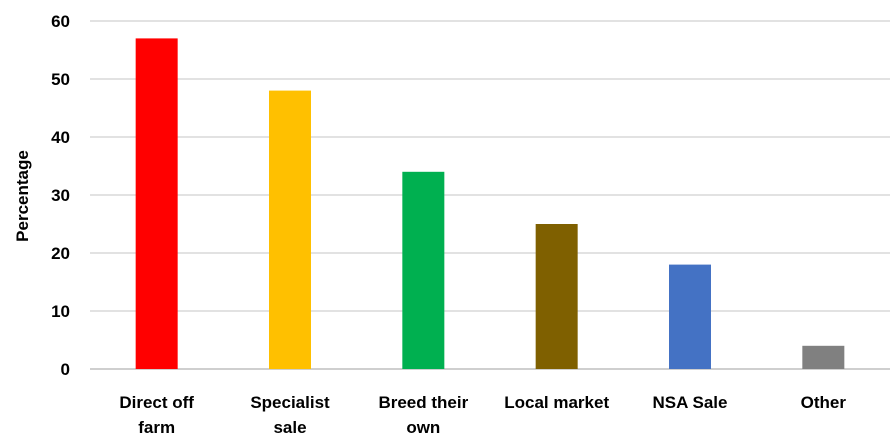 This screenshot has width=896, height=443. What do you see at coordinates (60, 311) in the screenshot?
I see `y-tick-label: 10` at bounding box center [60, 311].